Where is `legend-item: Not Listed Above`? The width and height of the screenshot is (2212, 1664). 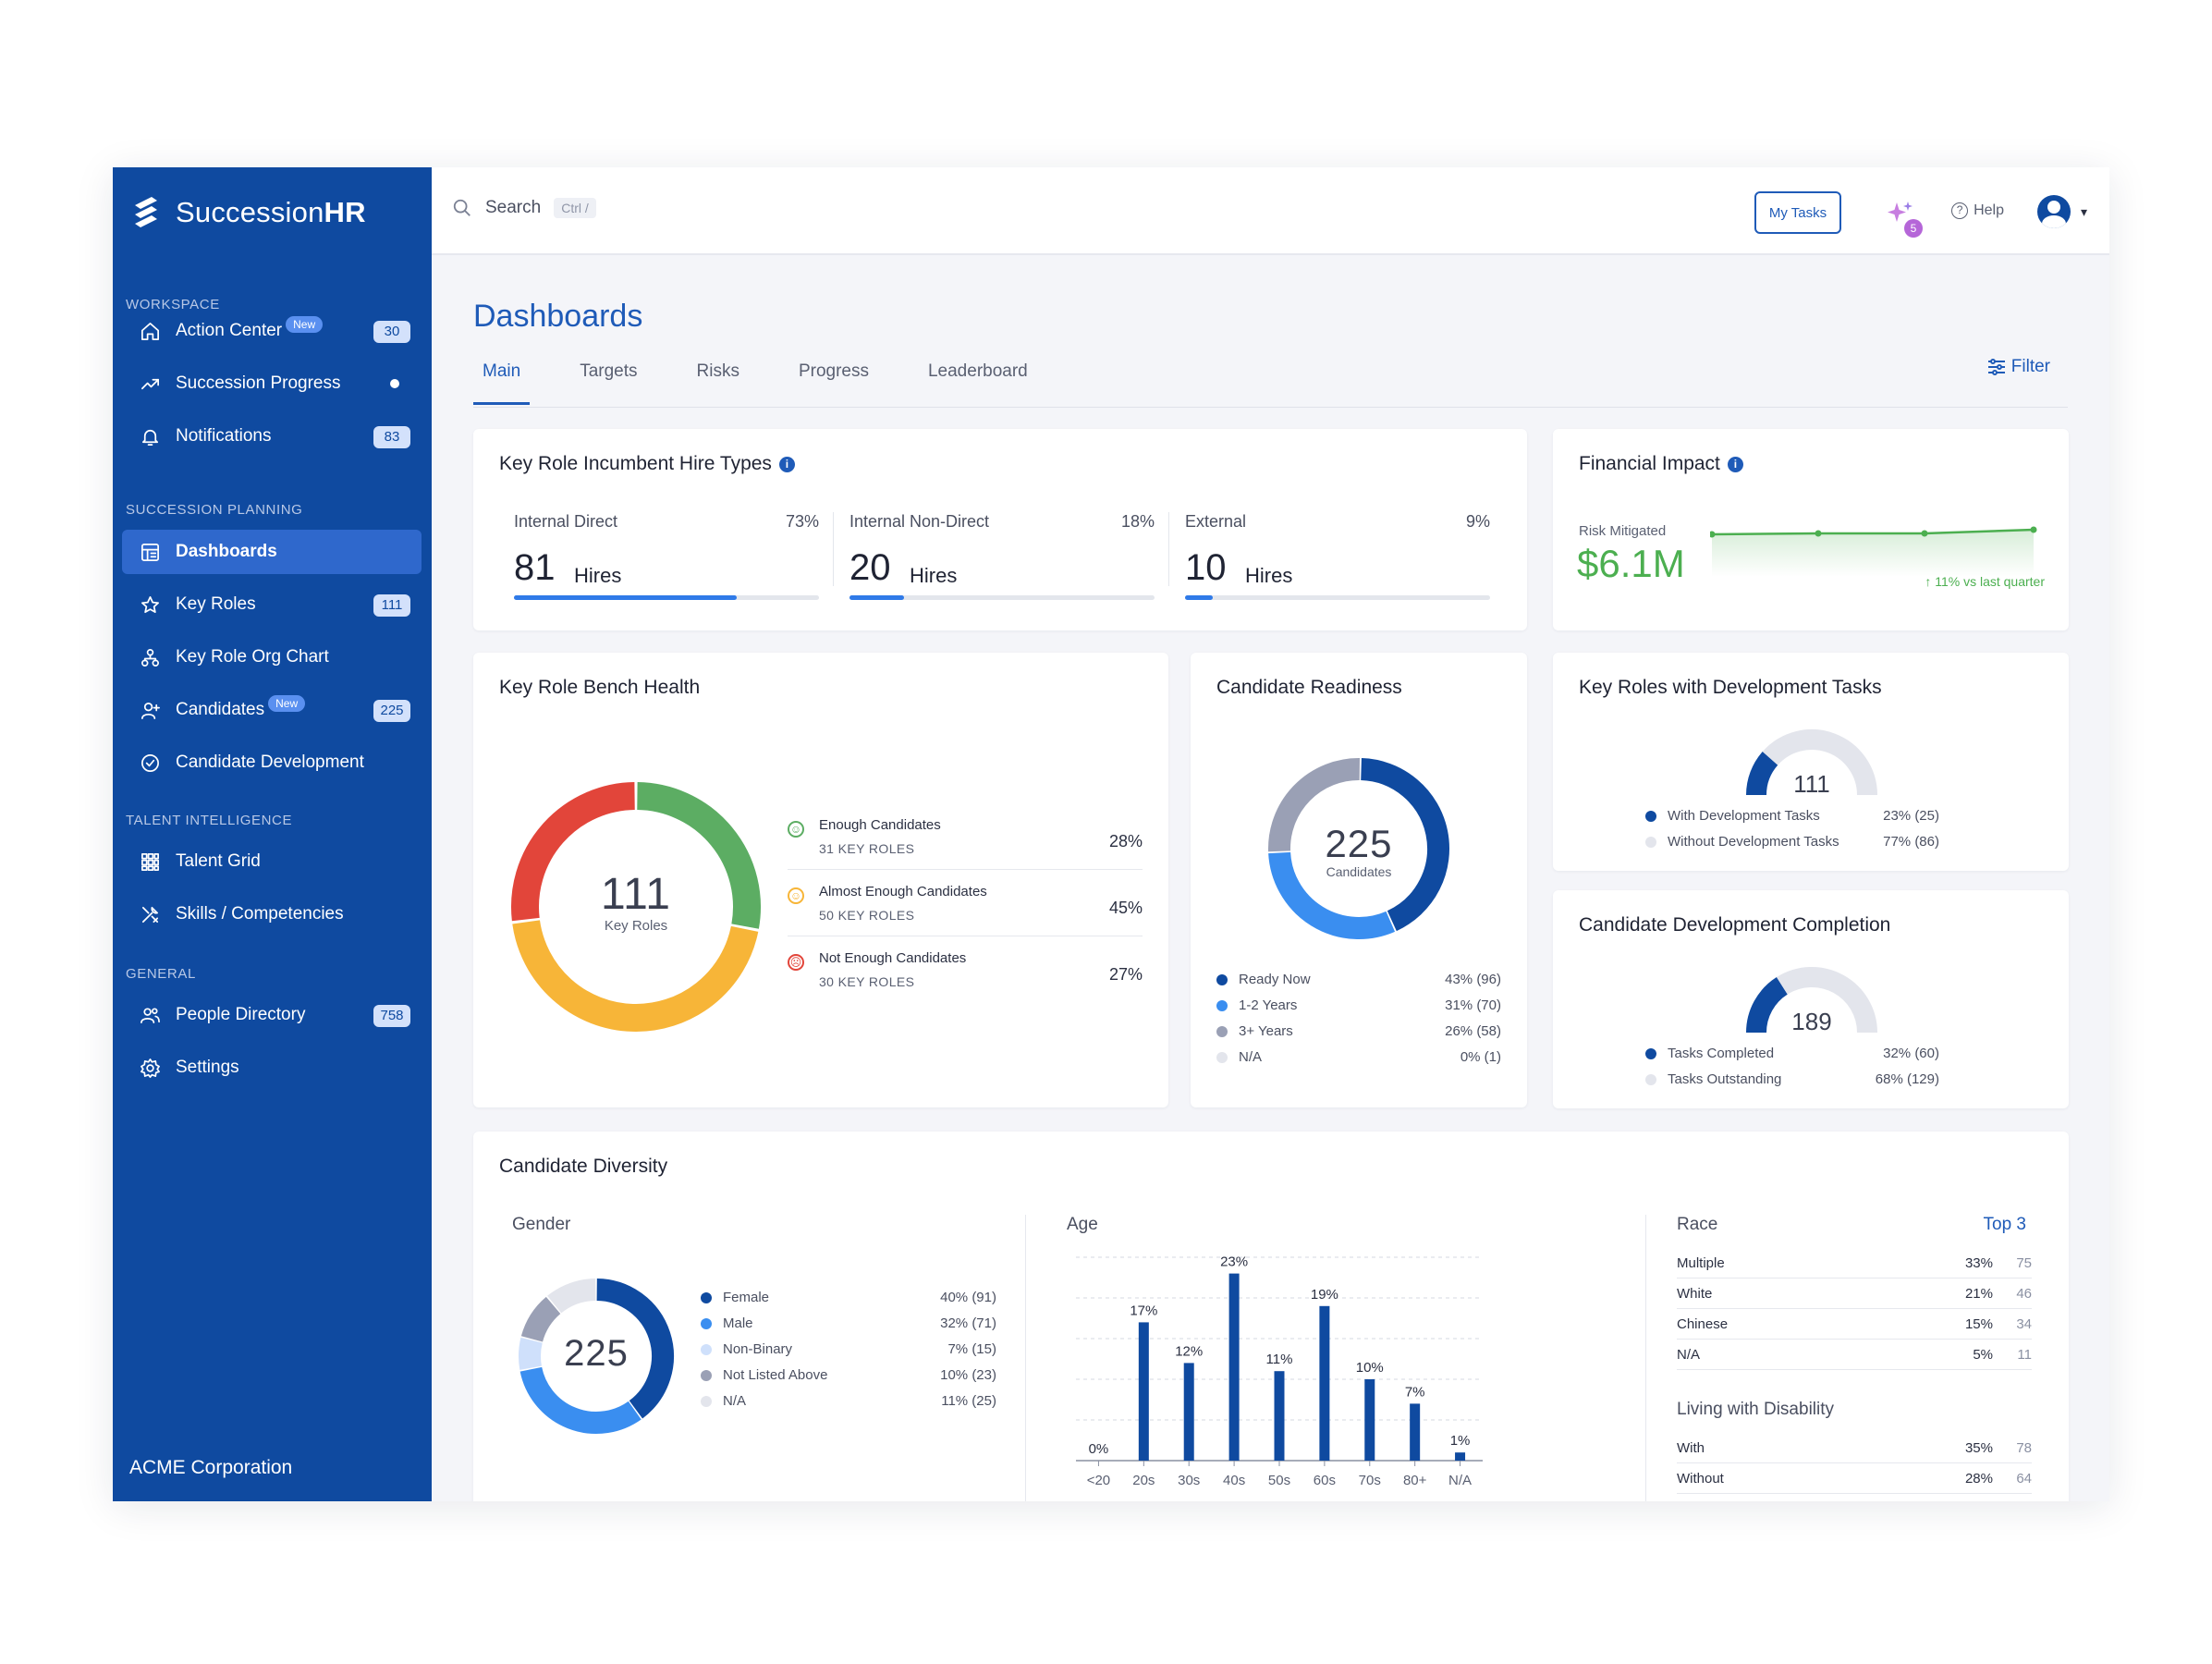 legend-item: Not Listed Above is located at coordinates (764, 1375).